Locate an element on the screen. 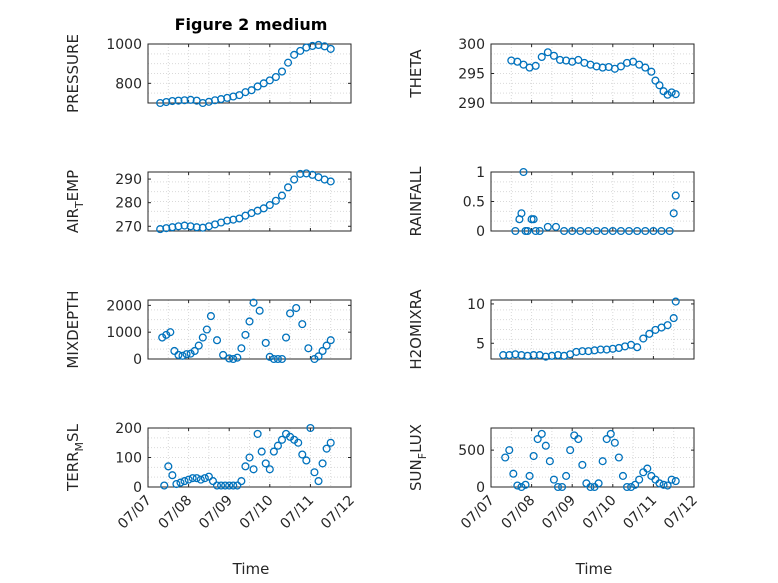  figure-title: Figure 2 medium is located at coordinates (251, 24).